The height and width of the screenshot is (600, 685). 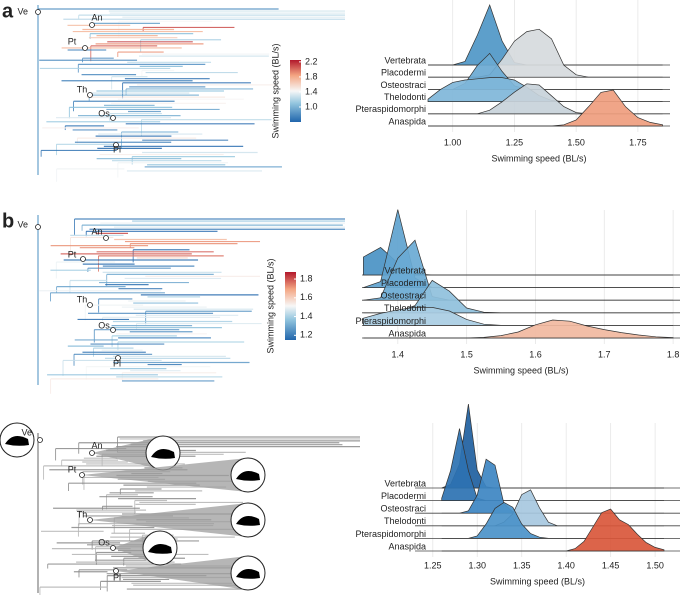 I want to click on colorbar-tick-label: 1.6, so click(x=306, y=297).